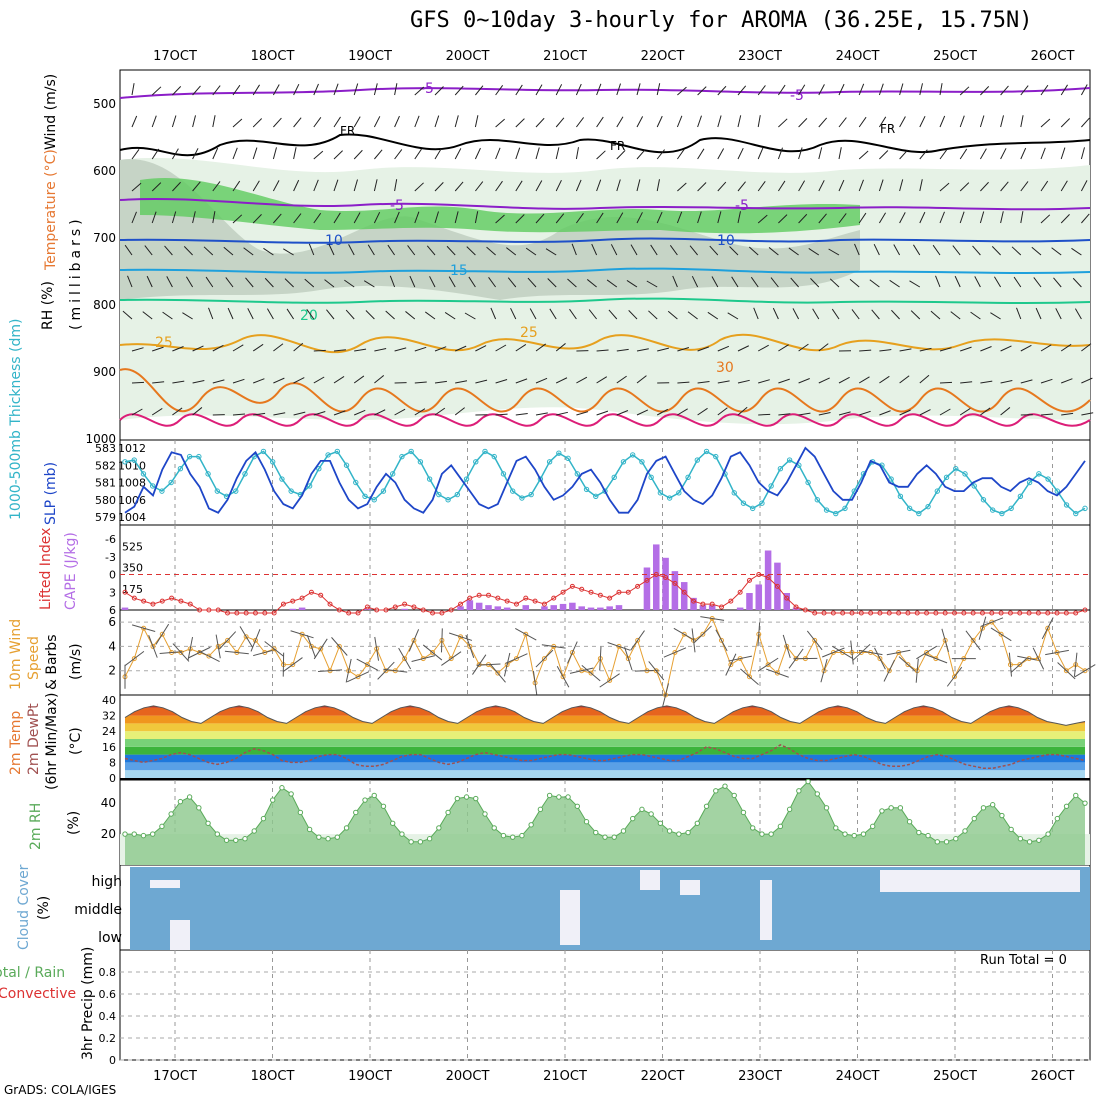  I want to click on contour-label: -5, so click(397, 206).